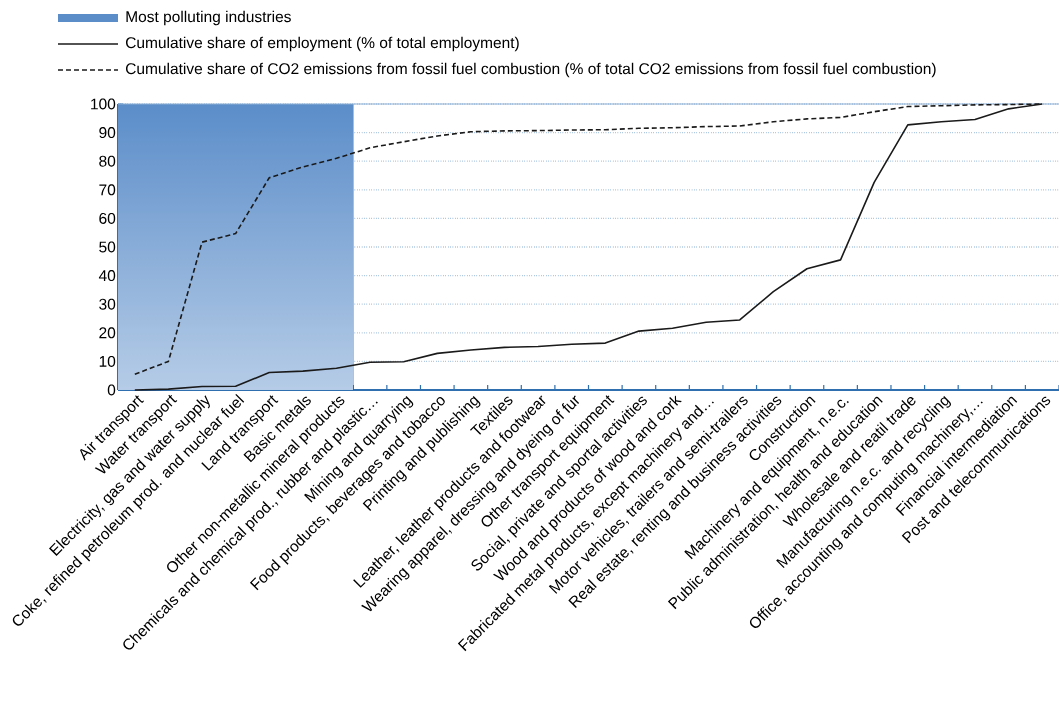 This screenshot has width=1059, height=706. Describe the element at coordinates (208, 18) in the screenshot. I see `legend-label: Most polluting industries` at that location.